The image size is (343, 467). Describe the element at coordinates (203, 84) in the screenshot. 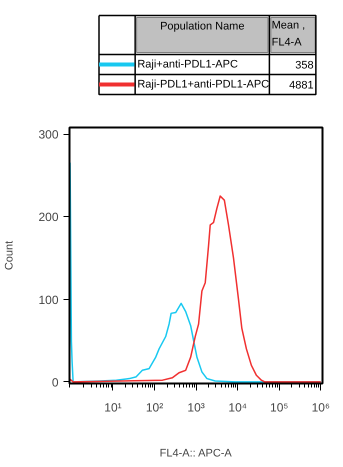

I see `legend-label: Raji-PDL1+anti-PDL1-APC` at that location.